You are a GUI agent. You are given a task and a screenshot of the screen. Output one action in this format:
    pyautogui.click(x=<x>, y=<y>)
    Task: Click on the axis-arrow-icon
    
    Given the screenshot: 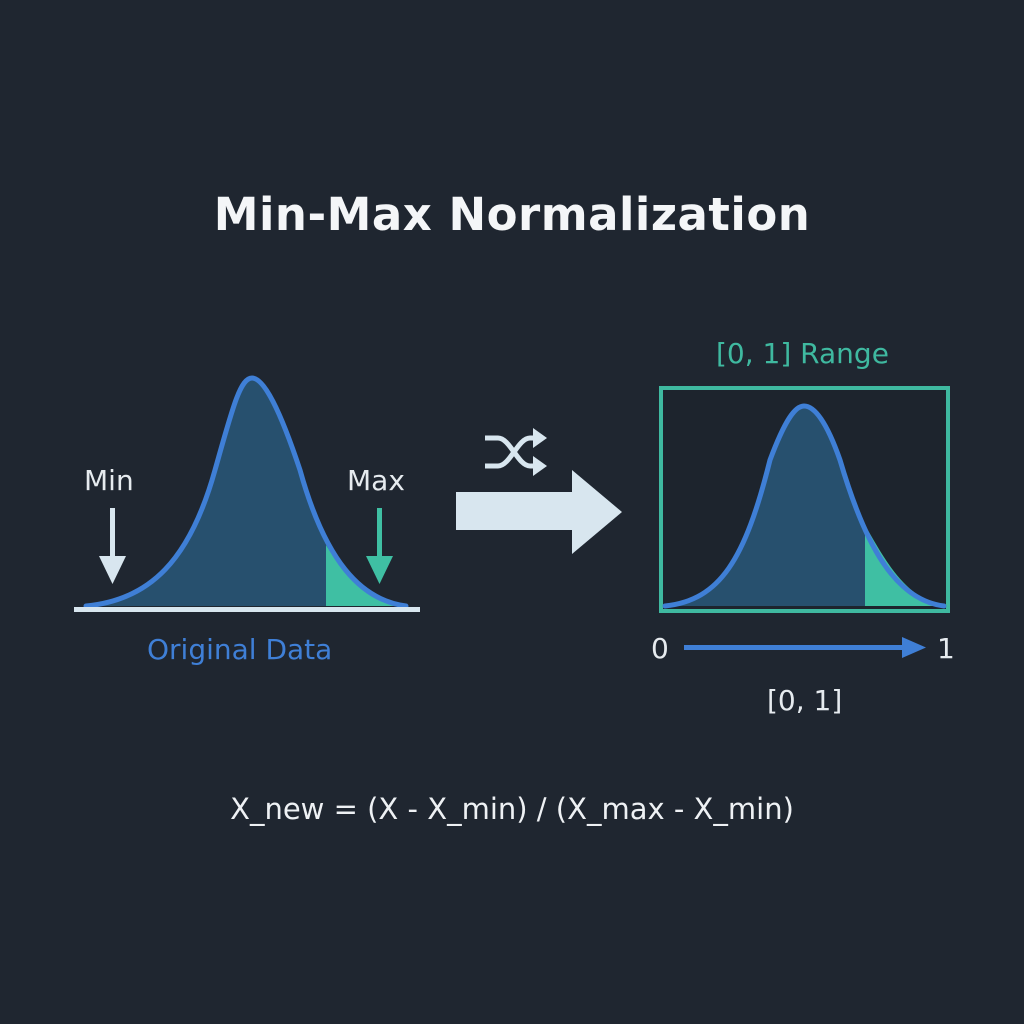 What is the action you would take?
    pyautogui.click(x=805, y=647)
    